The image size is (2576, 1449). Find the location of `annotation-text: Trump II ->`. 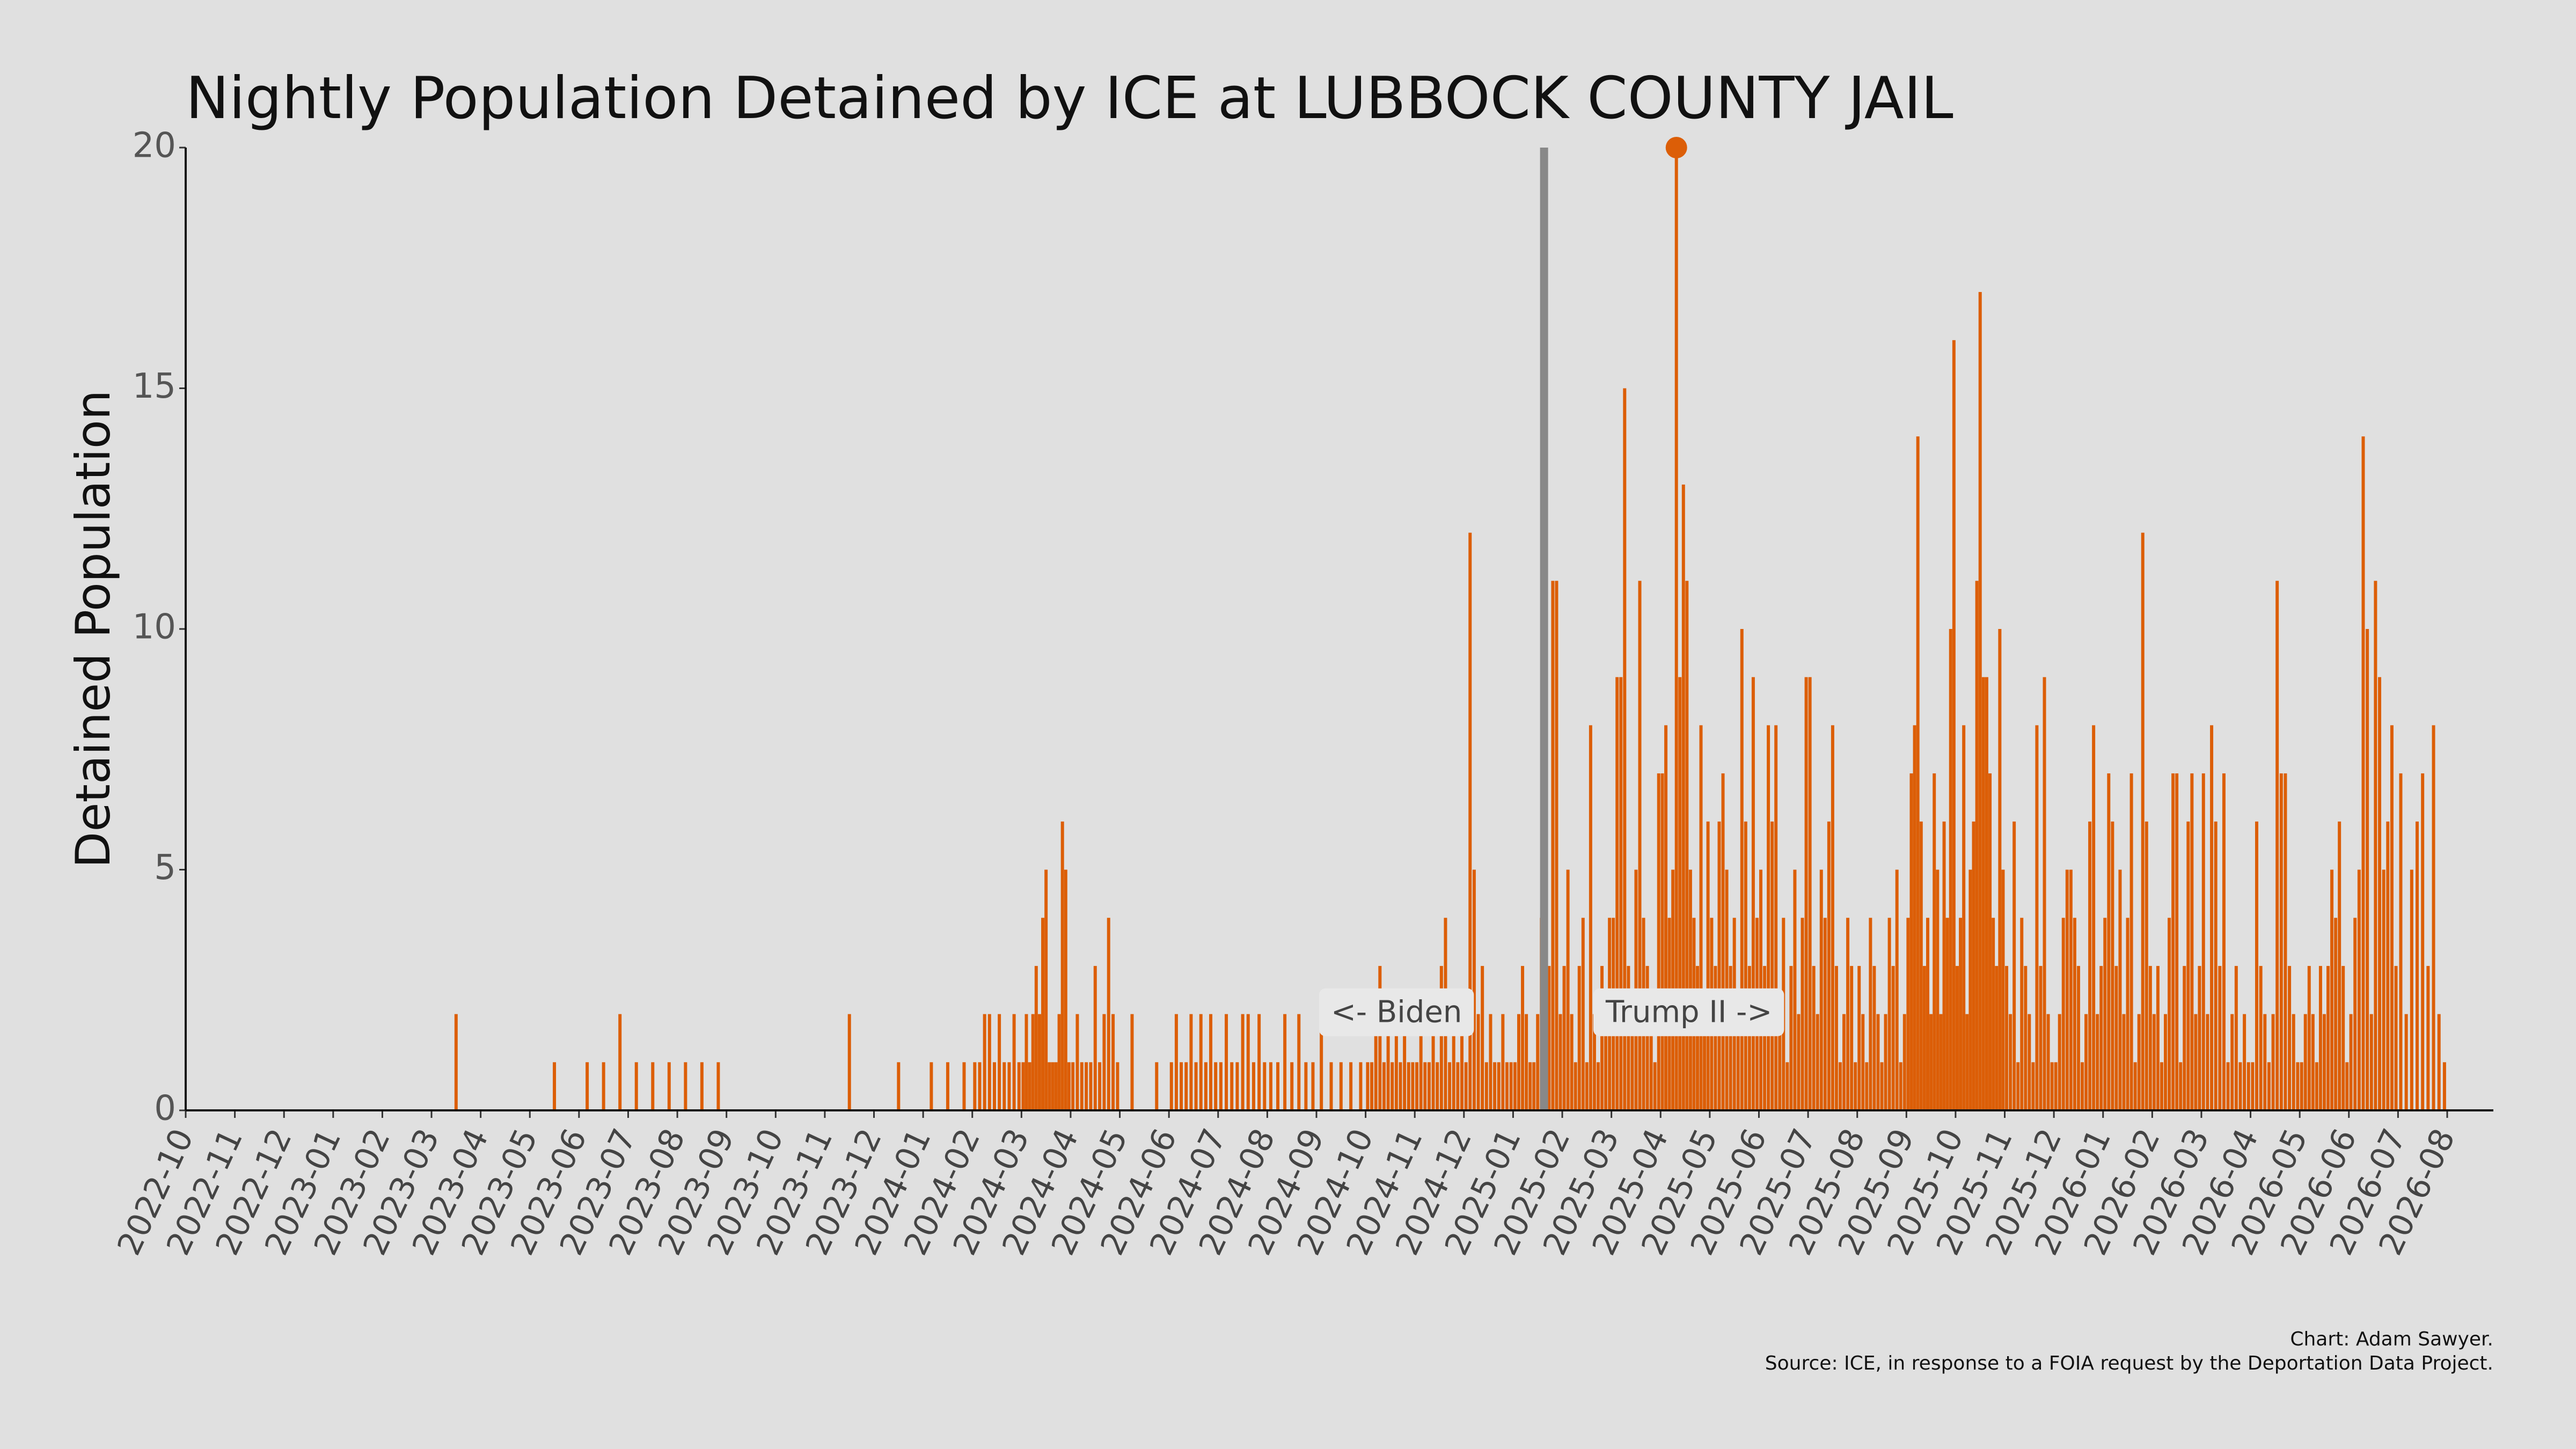

annotation-text: Trump II -> is located at coordinates (1688, 1012).